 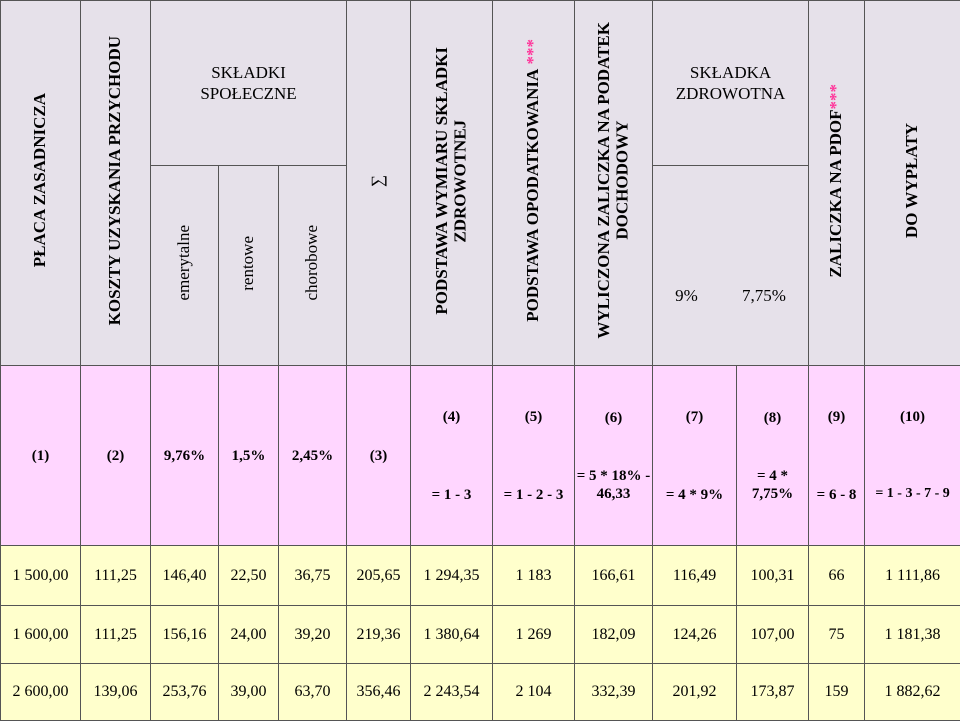 I want to click on header-rentowe: rentowe, so click(x=249, y=266).